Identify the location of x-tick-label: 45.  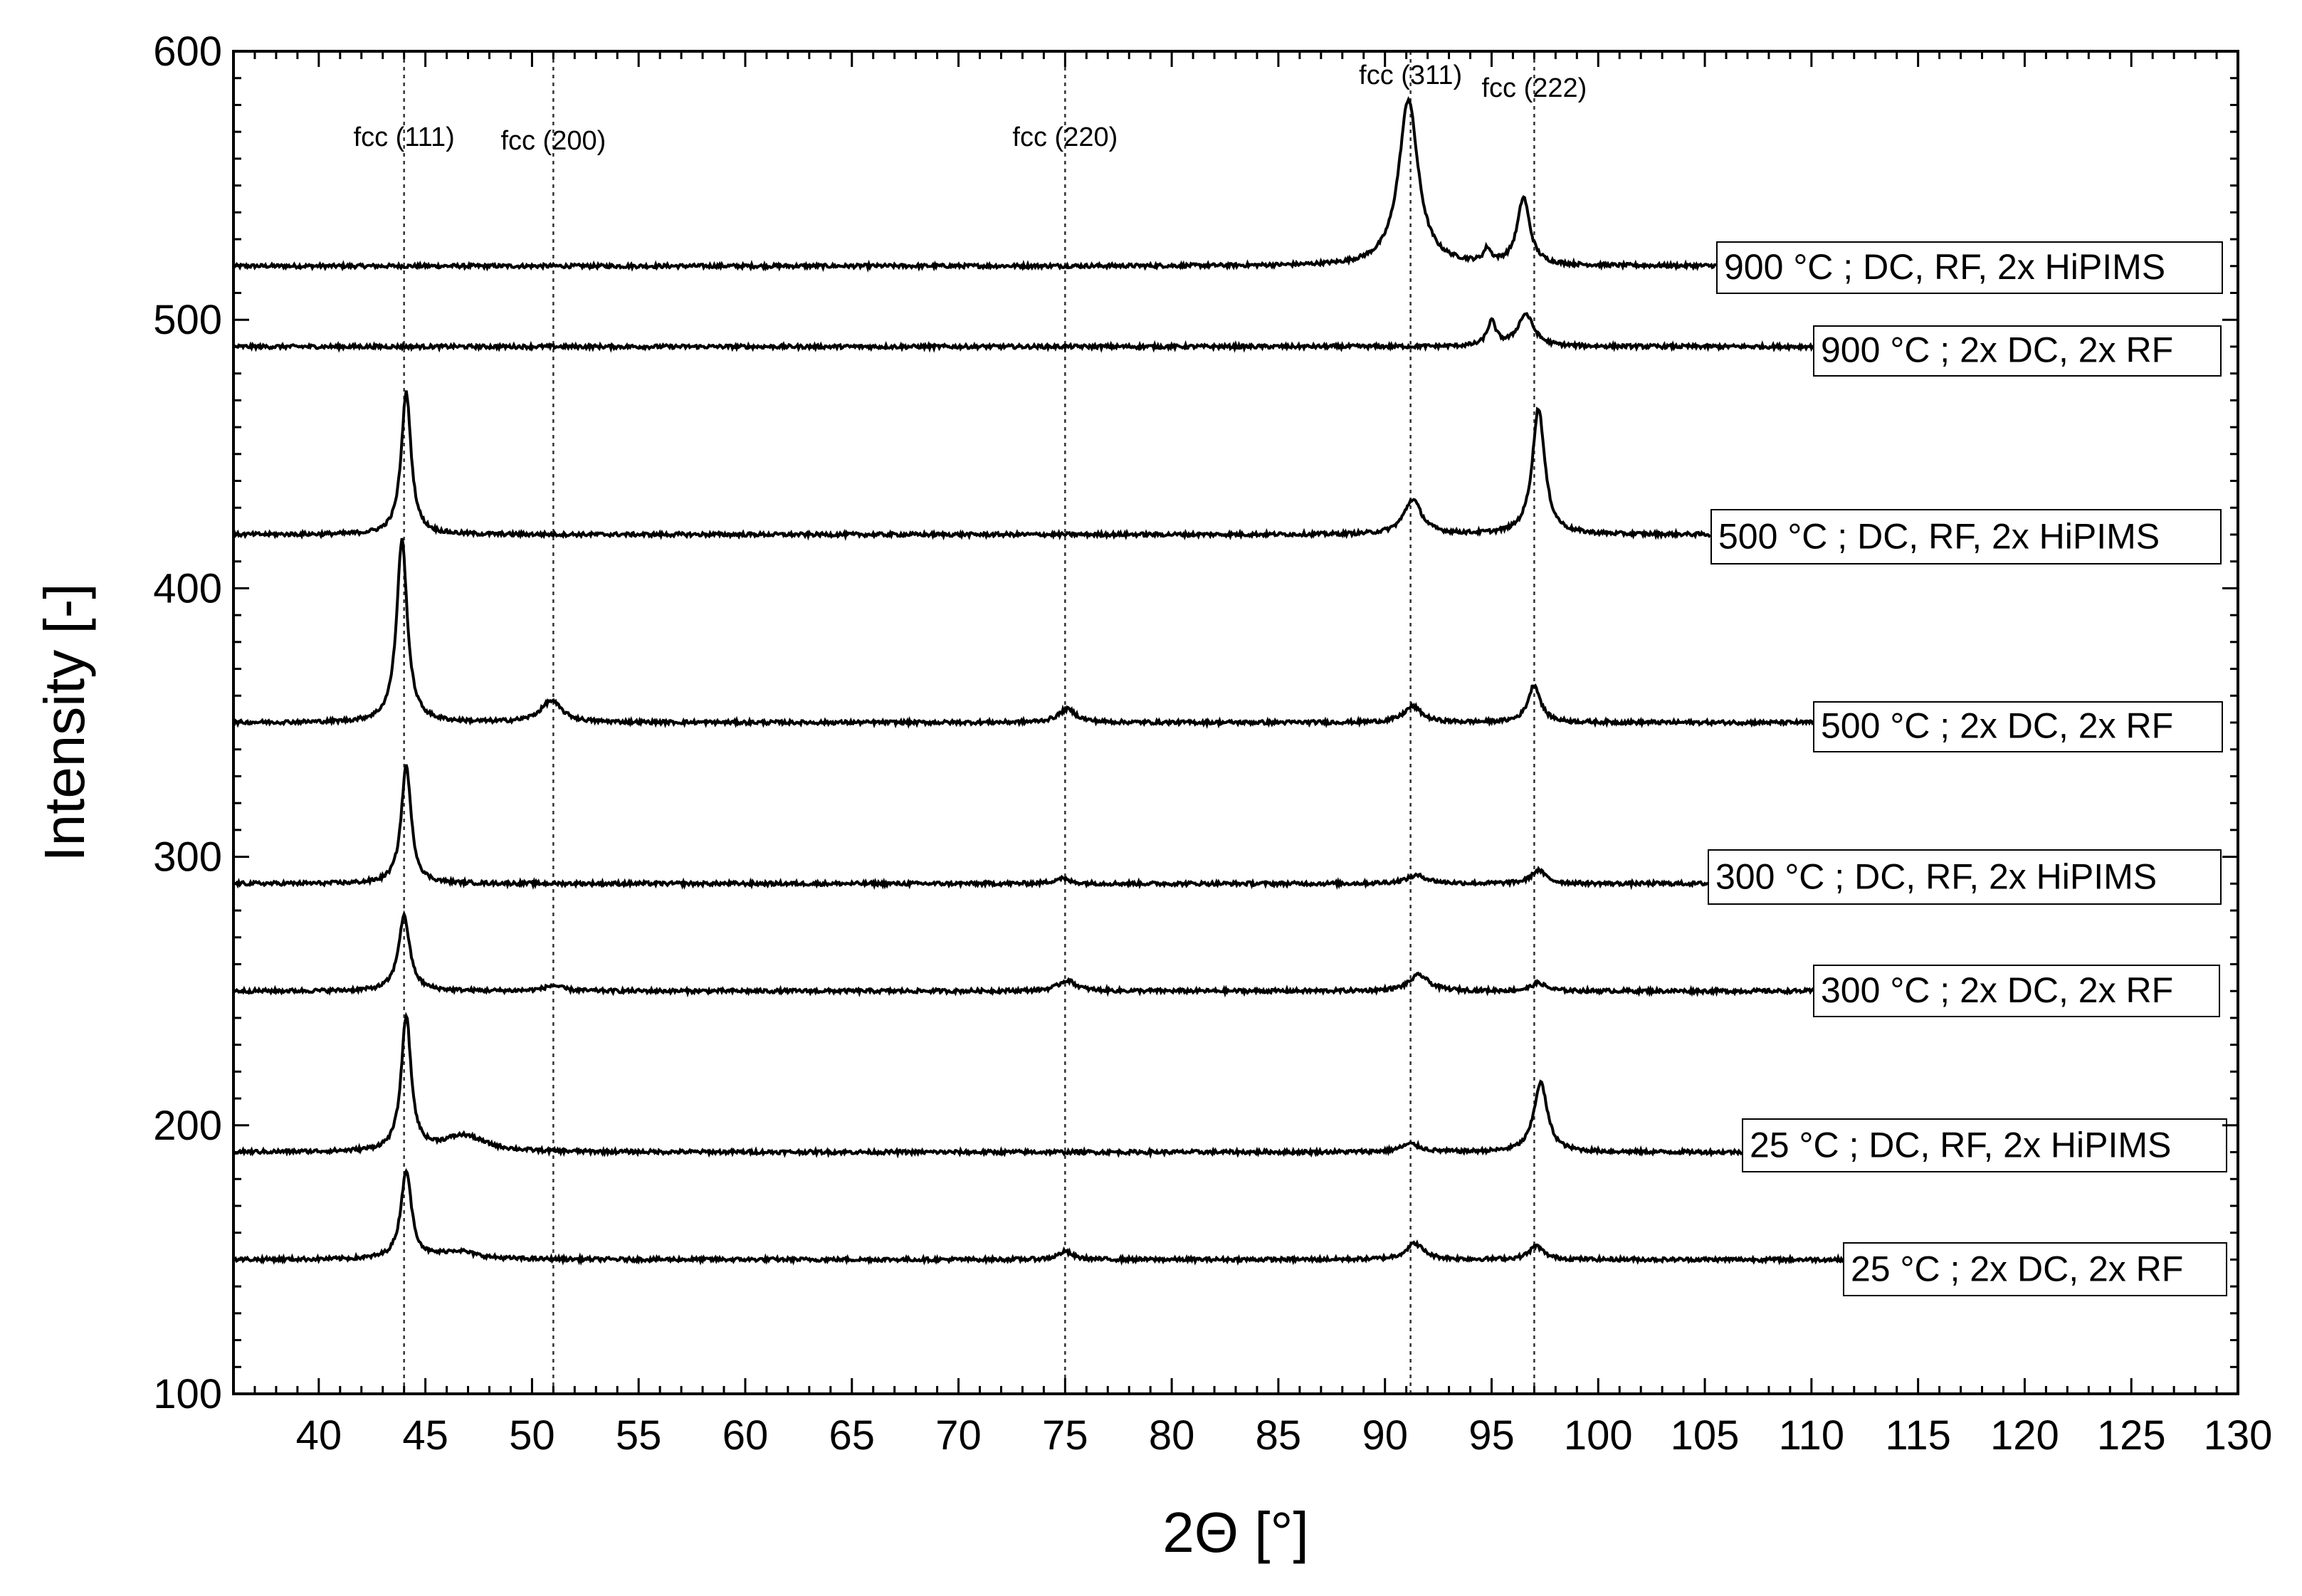
(425, 1435).